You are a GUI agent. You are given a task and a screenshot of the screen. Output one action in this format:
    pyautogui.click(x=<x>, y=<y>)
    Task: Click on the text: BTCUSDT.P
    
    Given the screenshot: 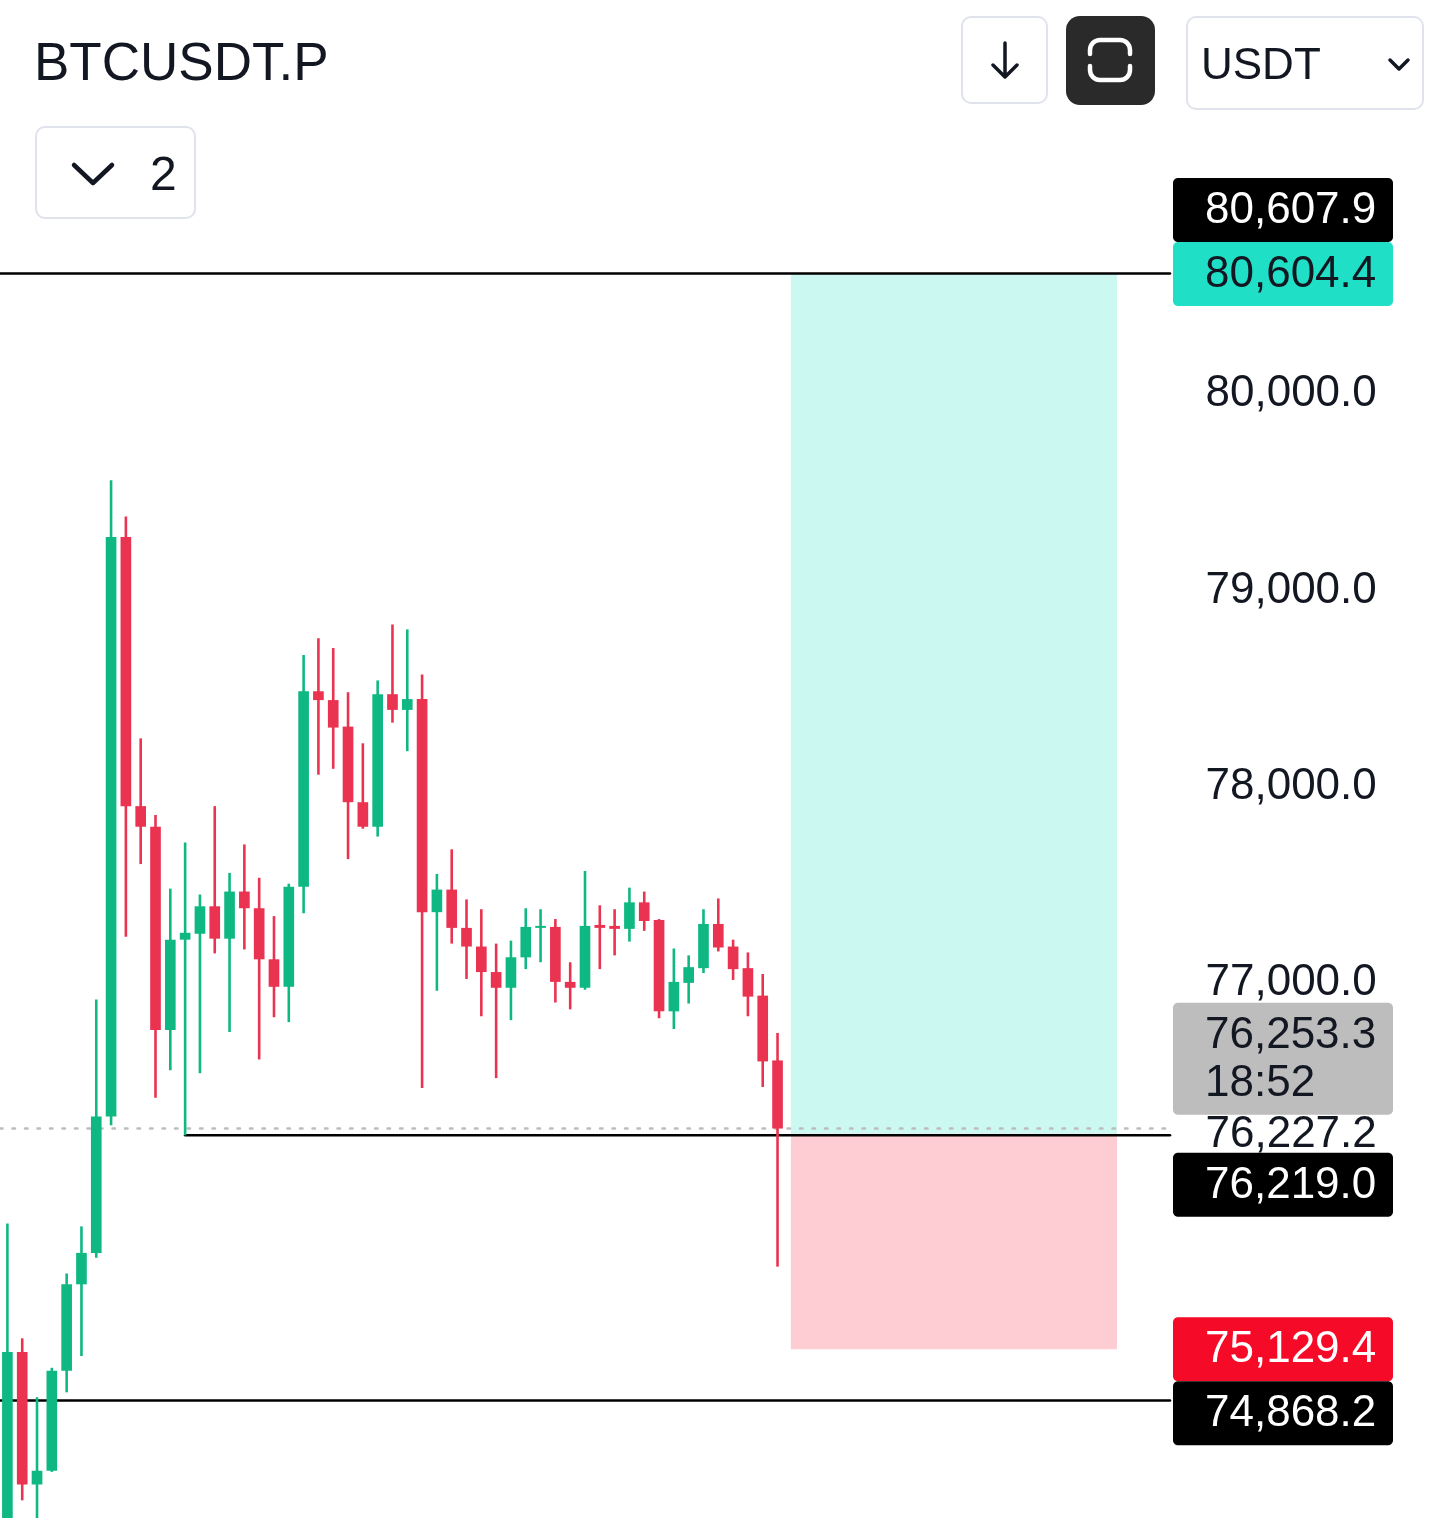 What is the action you would take?
    pyautogui.click(x=181, y=62)
    